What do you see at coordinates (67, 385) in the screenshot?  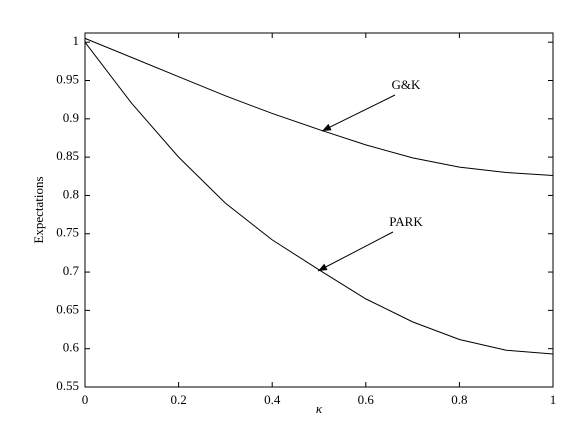 I see `y-tick-label: 0.55` at bounding box center [67, 385].